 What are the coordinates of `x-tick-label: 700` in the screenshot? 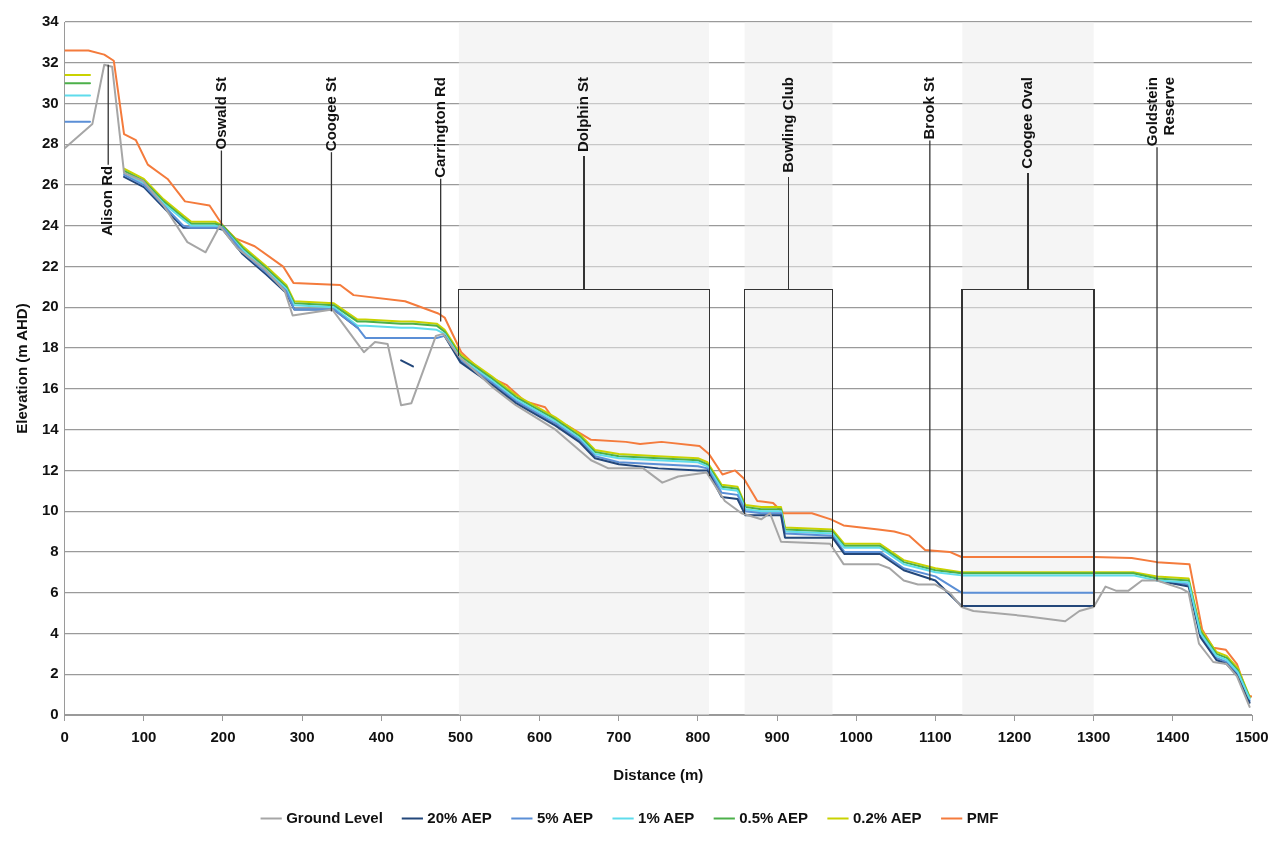 It's located at (619, 737).